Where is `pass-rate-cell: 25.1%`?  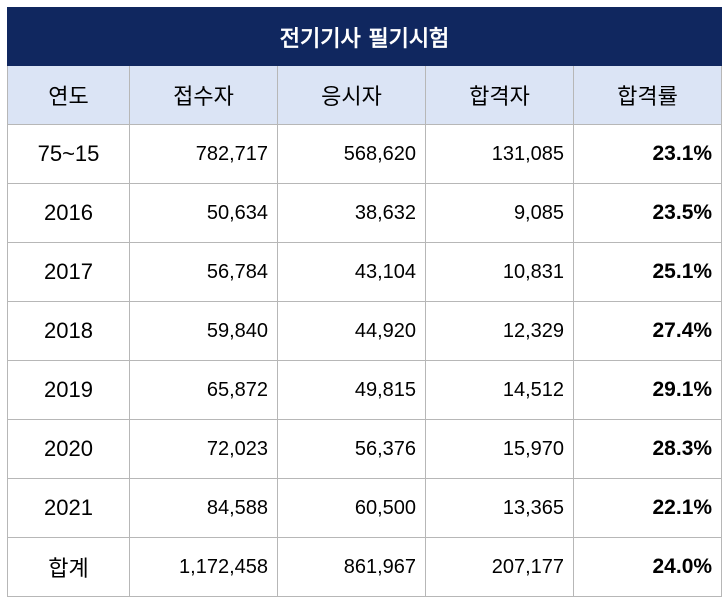 pass-rate-cell: 25.1% is located at coordinates (647, 272).